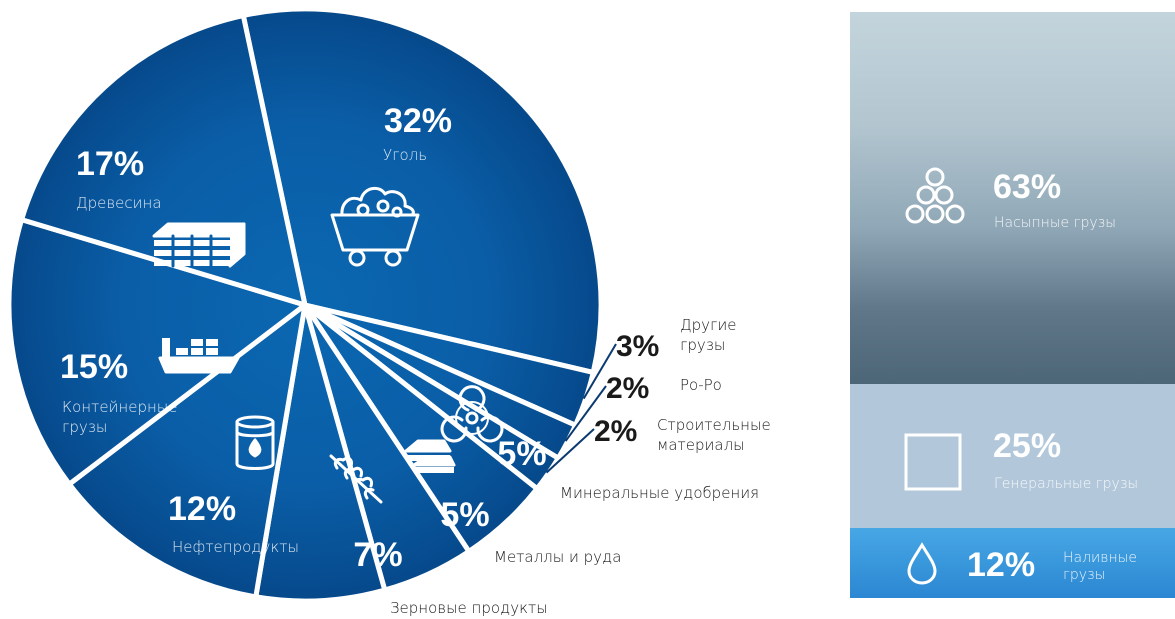 The height and width of the screenshot is (619, 1175). What do you see at coordinates (405, 155) in the screenshot?
I see `slice-1-label: Уголь` at bounding box center [405, 155].